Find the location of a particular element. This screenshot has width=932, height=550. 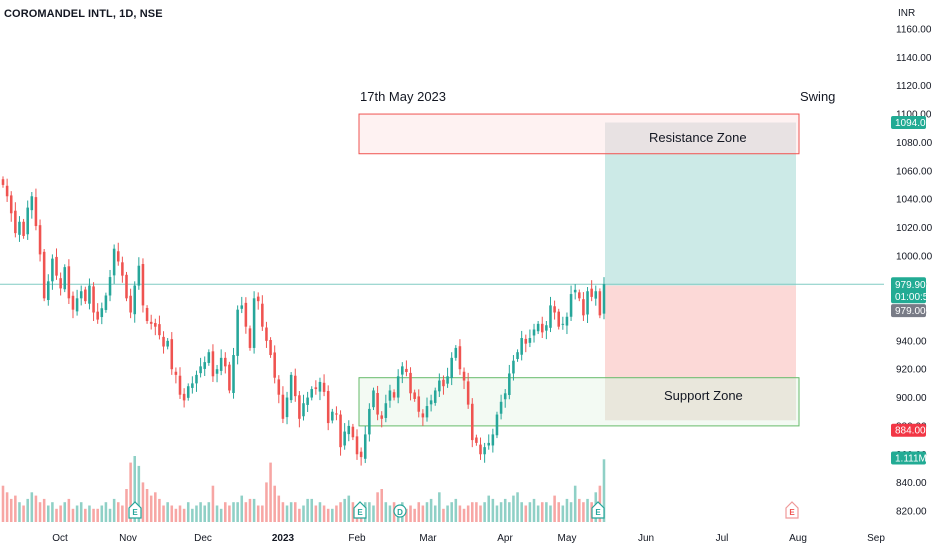

last-price-bg is located at coordinates (908, 290).